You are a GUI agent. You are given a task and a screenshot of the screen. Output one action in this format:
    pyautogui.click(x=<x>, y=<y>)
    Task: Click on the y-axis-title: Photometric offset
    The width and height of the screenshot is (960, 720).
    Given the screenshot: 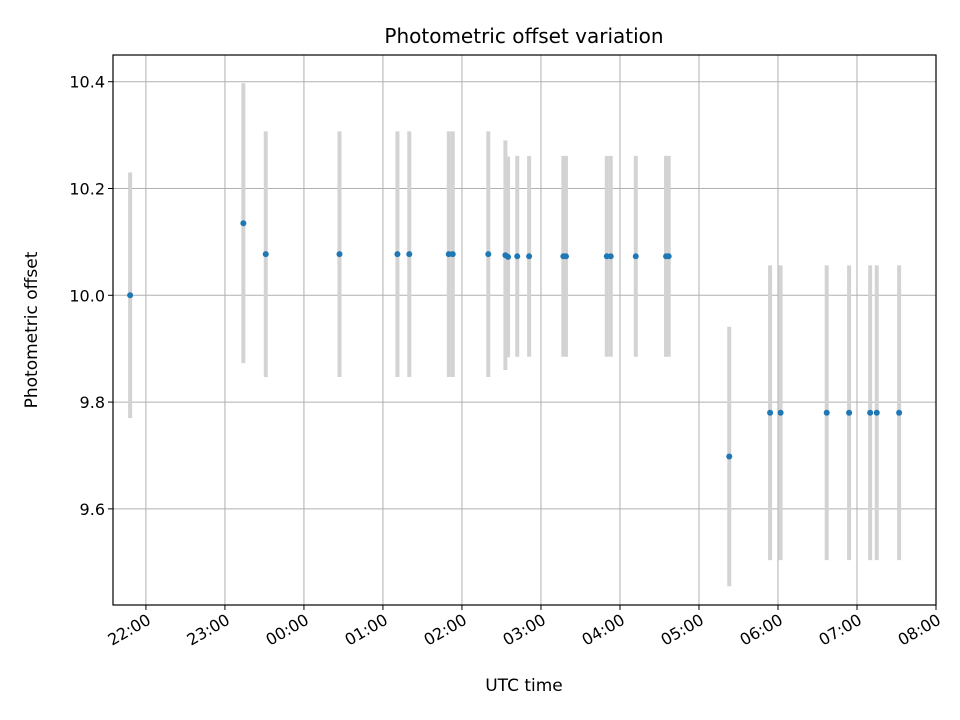 What is the action you would take?
    pyautogui.click(x=32, y=329)
    